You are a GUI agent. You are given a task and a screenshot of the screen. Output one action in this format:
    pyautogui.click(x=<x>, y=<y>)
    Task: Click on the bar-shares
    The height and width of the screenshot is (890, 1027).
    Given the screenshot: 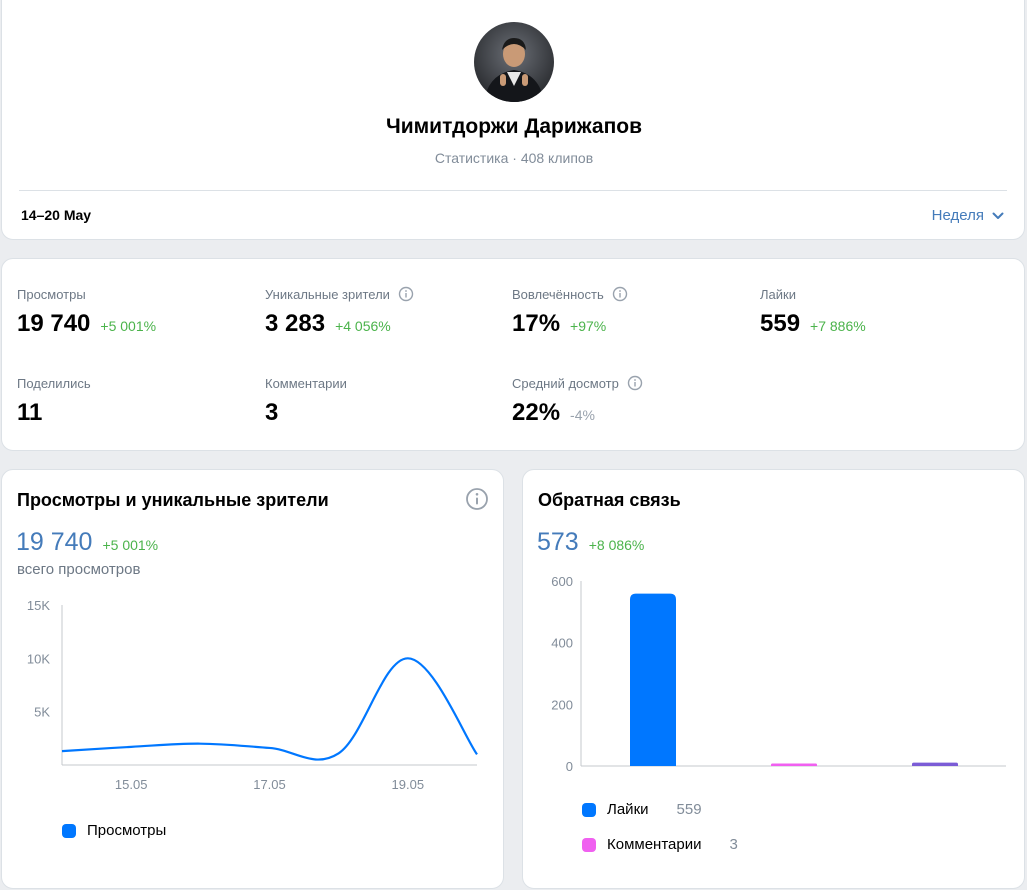 What is the action you would take?
    pyautogui.click(x=935, y=764)
    